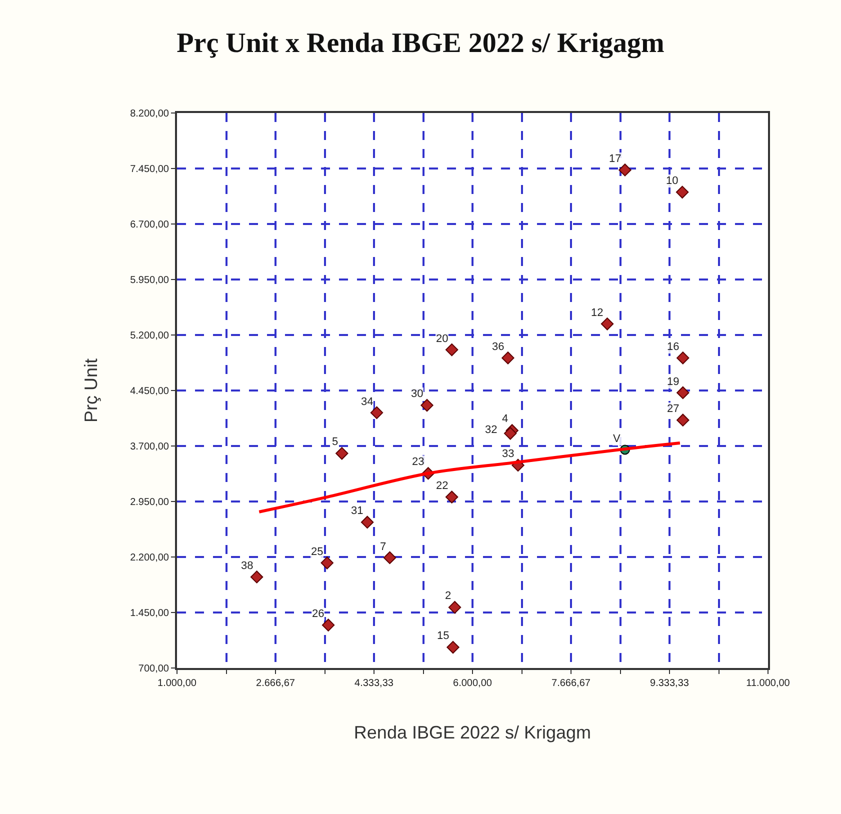  Describe the element at coordinates (154, 669) in the screenshot. I see `y-tick-label: 700,00` at that location.